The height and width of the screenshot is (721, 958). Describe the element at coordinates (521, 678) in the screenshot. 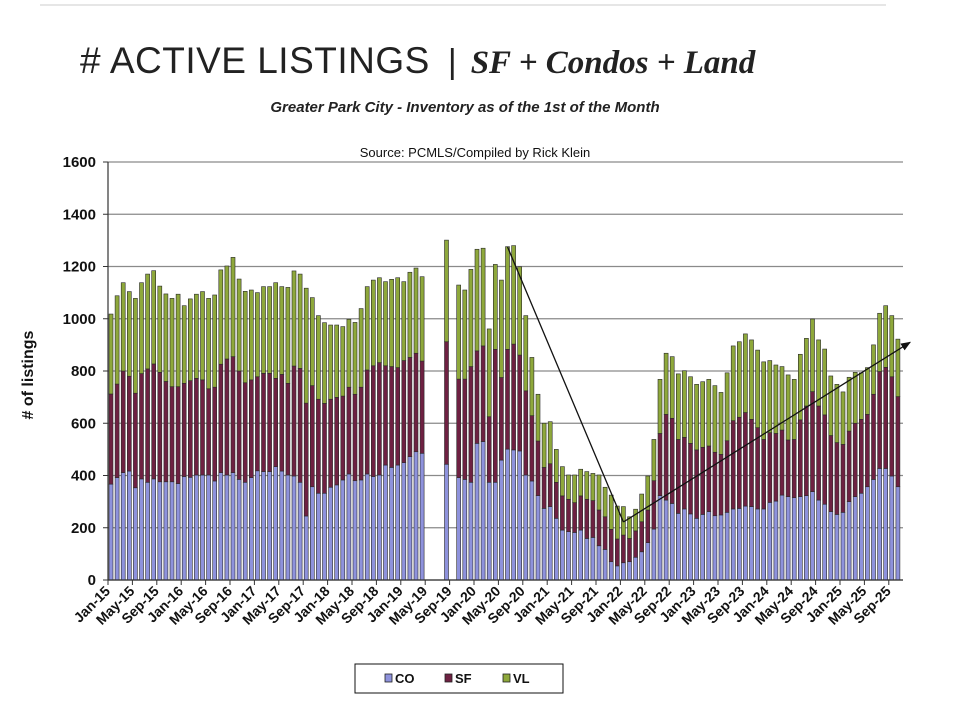

I see `legend-label-vl: VL` at that location.